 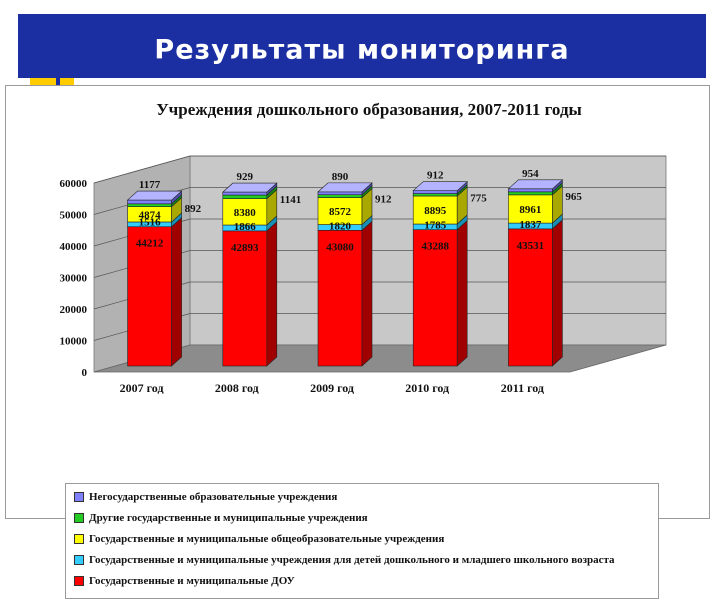 I want to click on data-label: 890, so click(x=340, y=177).